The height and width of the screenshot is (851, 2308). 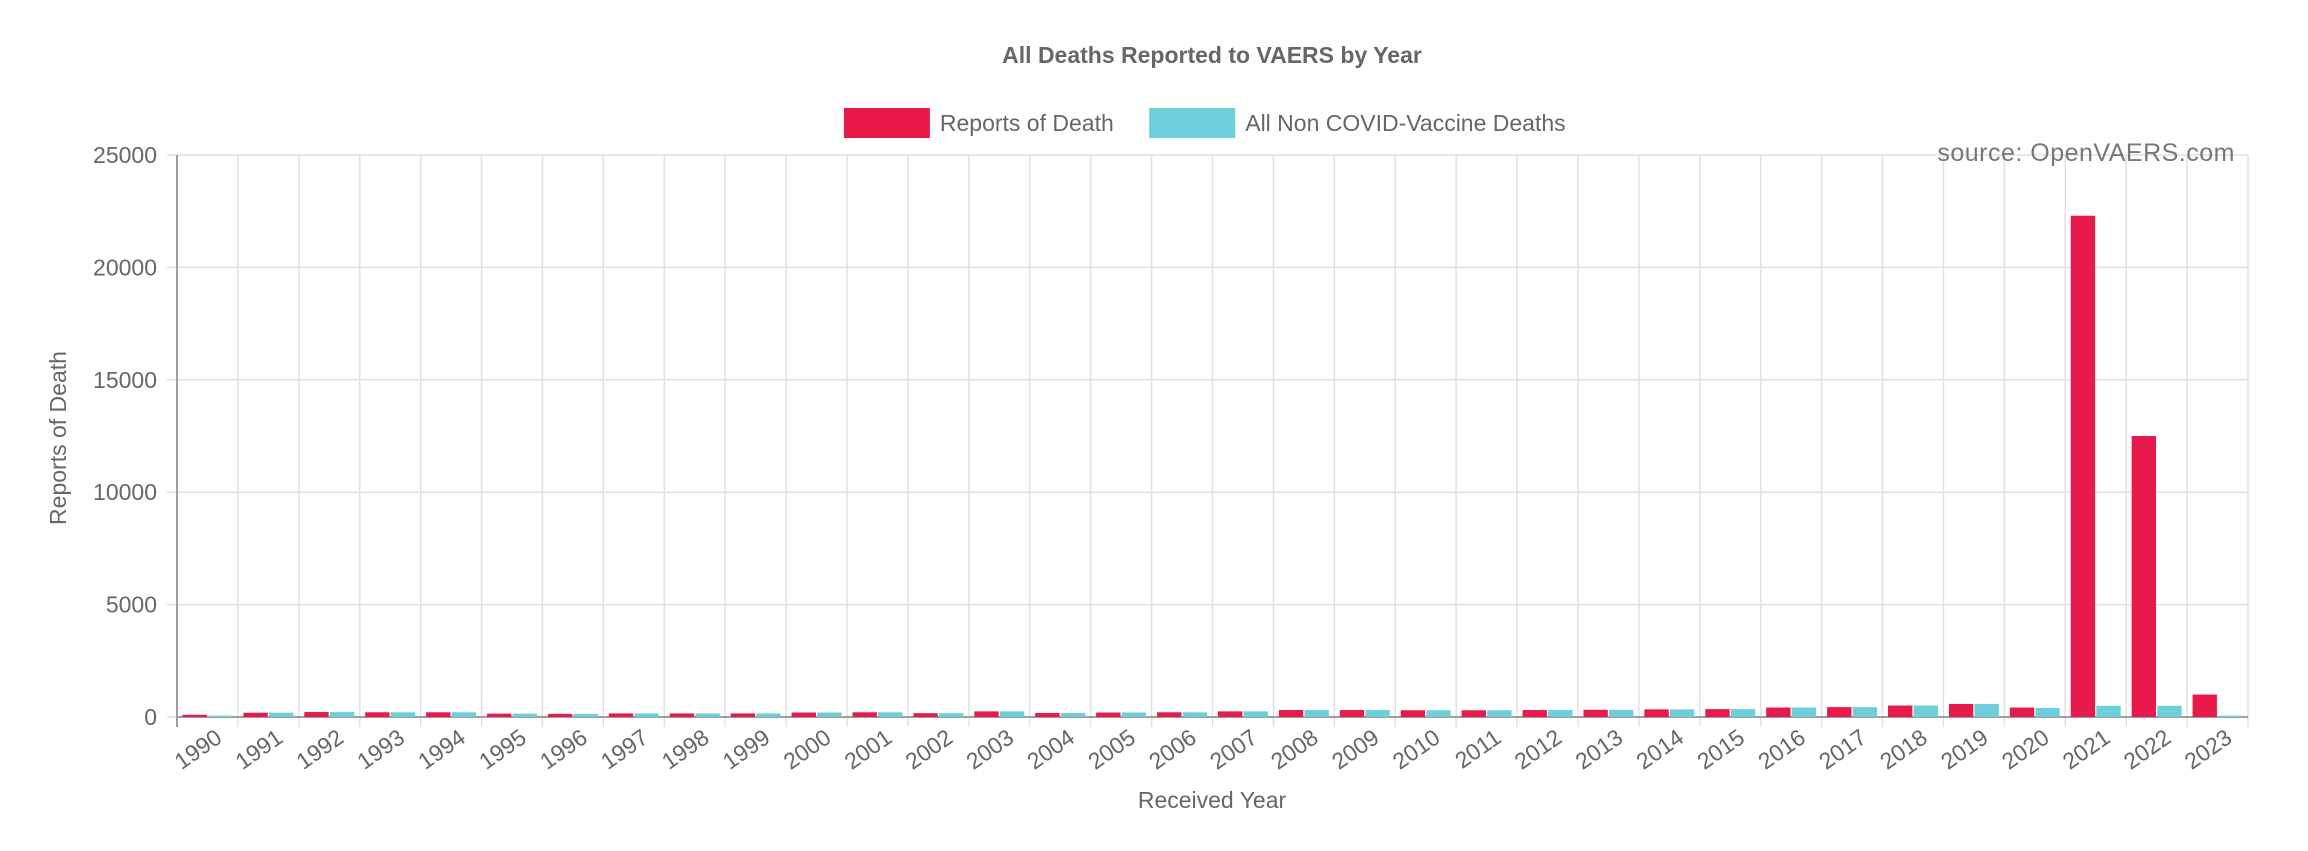 What do you see at coordinates (1047, 714) in the screenshot?
I see `bar-reports-of-death-2004` at bounding box center [1047, 714].